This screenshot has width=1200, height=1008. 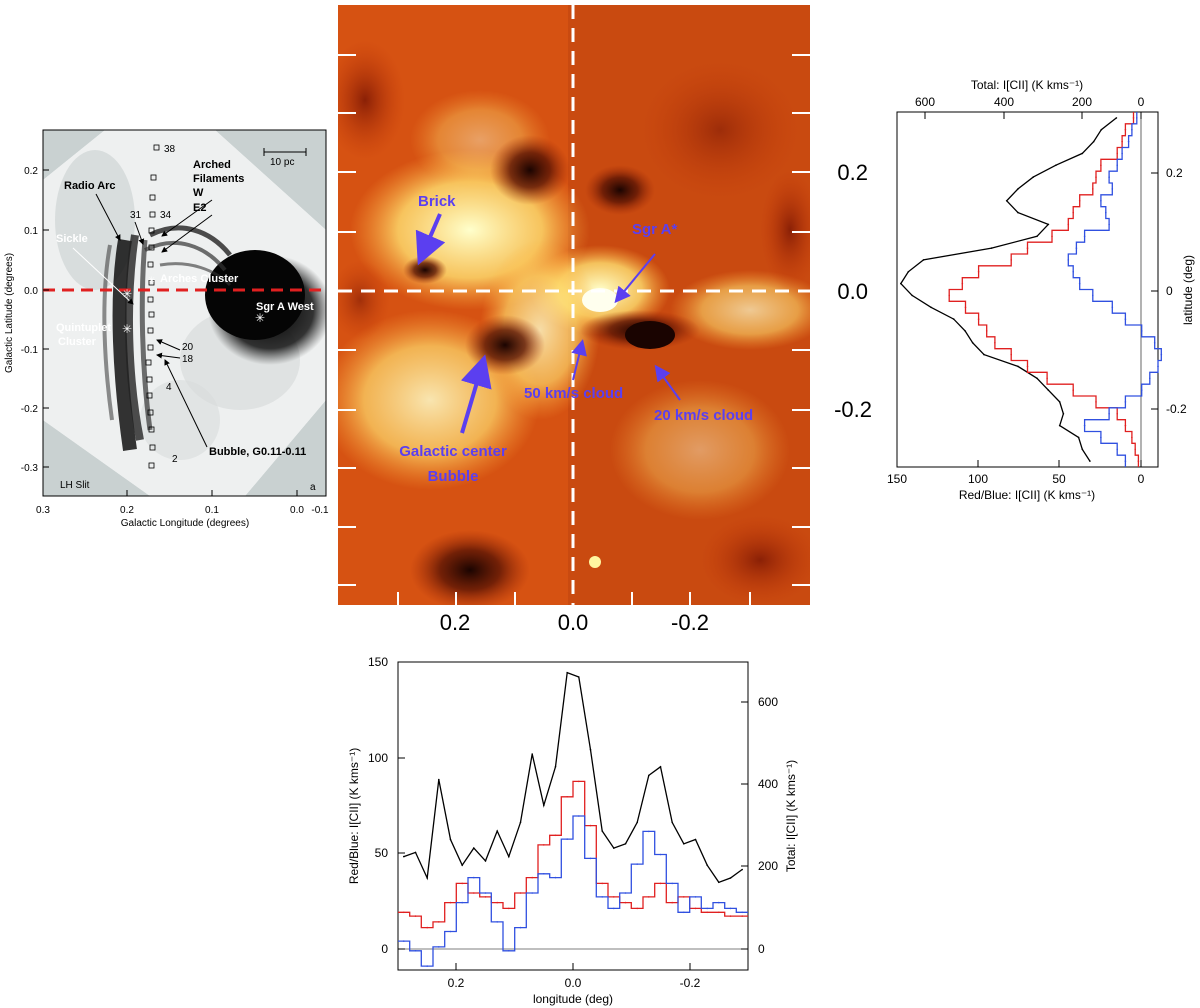 What do you see at coordinates (690, 622) in the screenshot?
I see `map-xtick-2: -0.2` at bounding box center [690, 622].